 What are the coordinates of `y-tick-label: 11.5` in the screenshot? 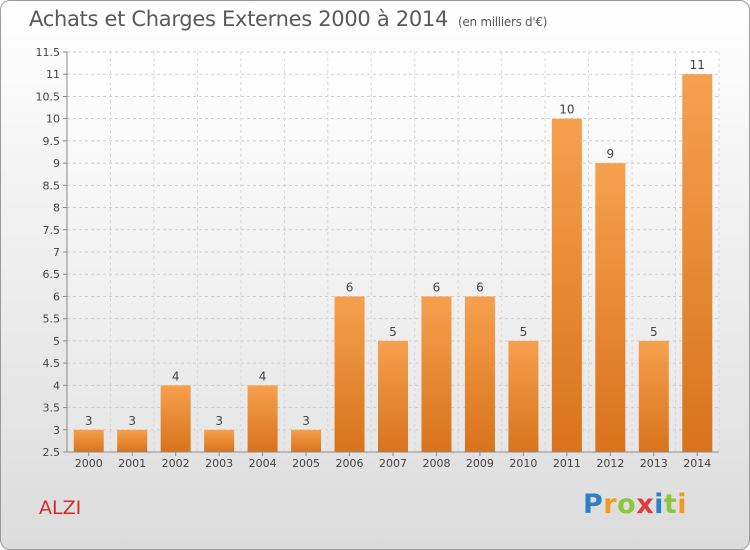 It's located at (48, 52).